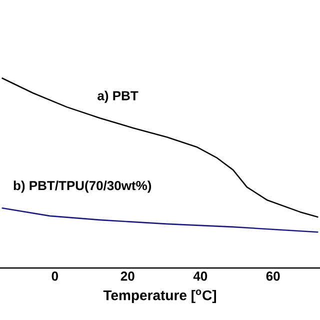 The height and width of the screenshot is (320, 320). Describe the element at coordinates (273, 276) in the screenshot. I see `x-tick-label: 60` at that location.